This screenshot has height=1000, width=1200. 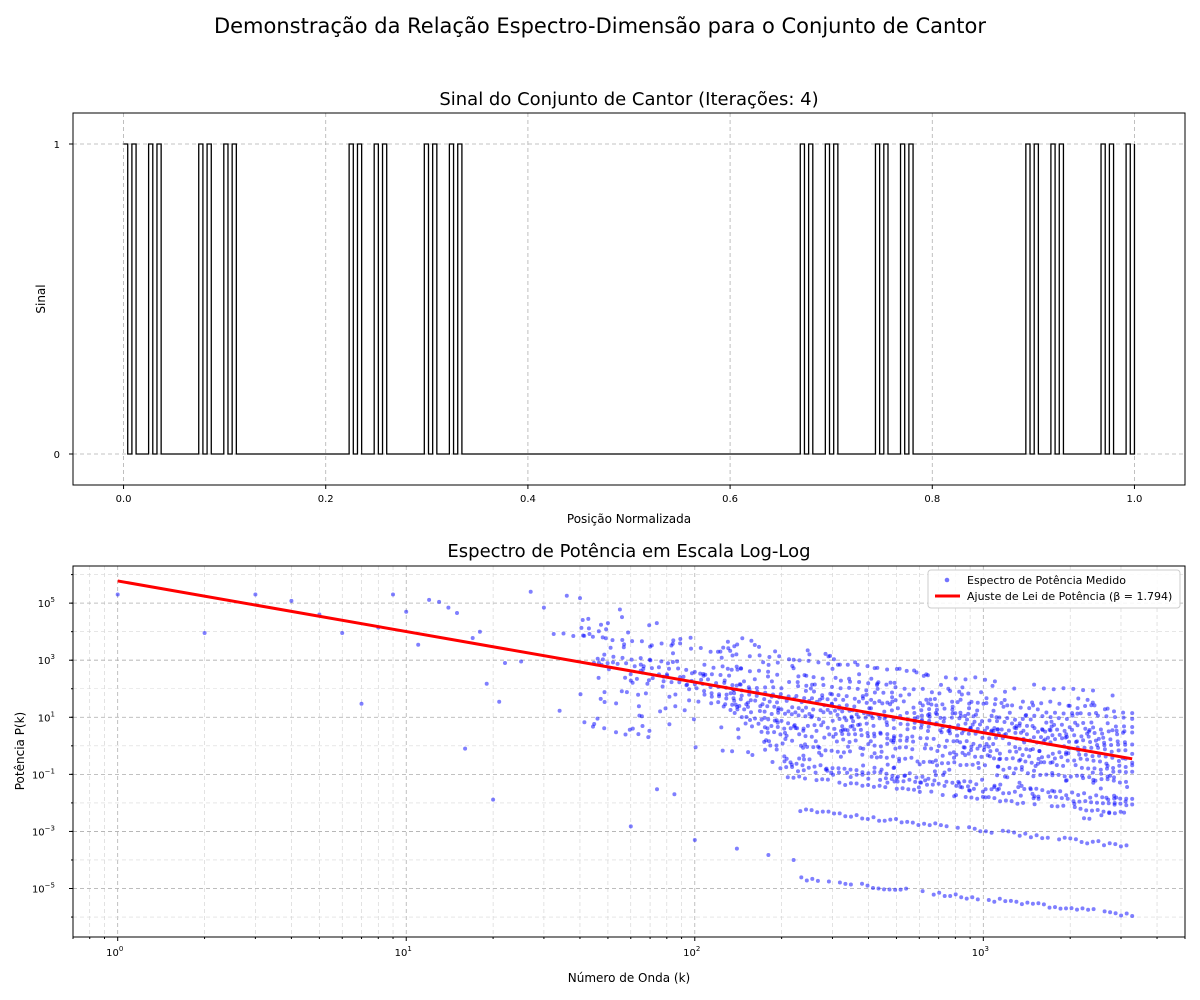 What do you see at coordinates (980, 952) in the screenshot?
I see `spectrum-x-tick-label: 103` at bounding box center [980, 952].